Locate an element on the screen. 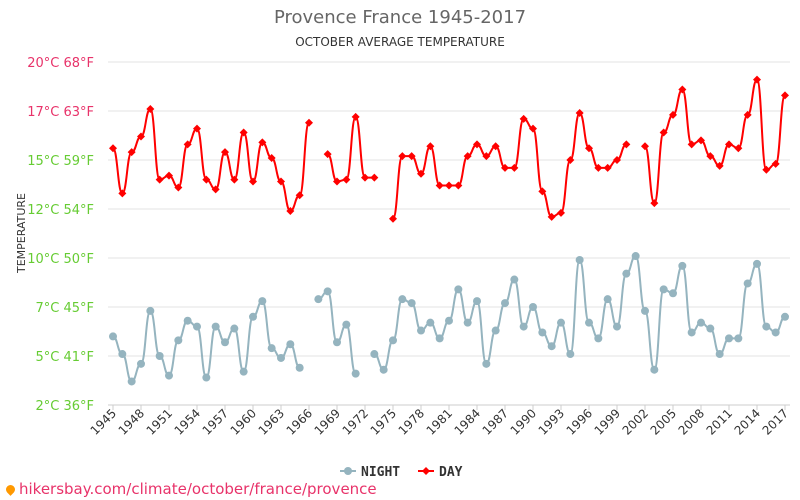  legend-label-day: DAY is located at coordinates (451, 472).